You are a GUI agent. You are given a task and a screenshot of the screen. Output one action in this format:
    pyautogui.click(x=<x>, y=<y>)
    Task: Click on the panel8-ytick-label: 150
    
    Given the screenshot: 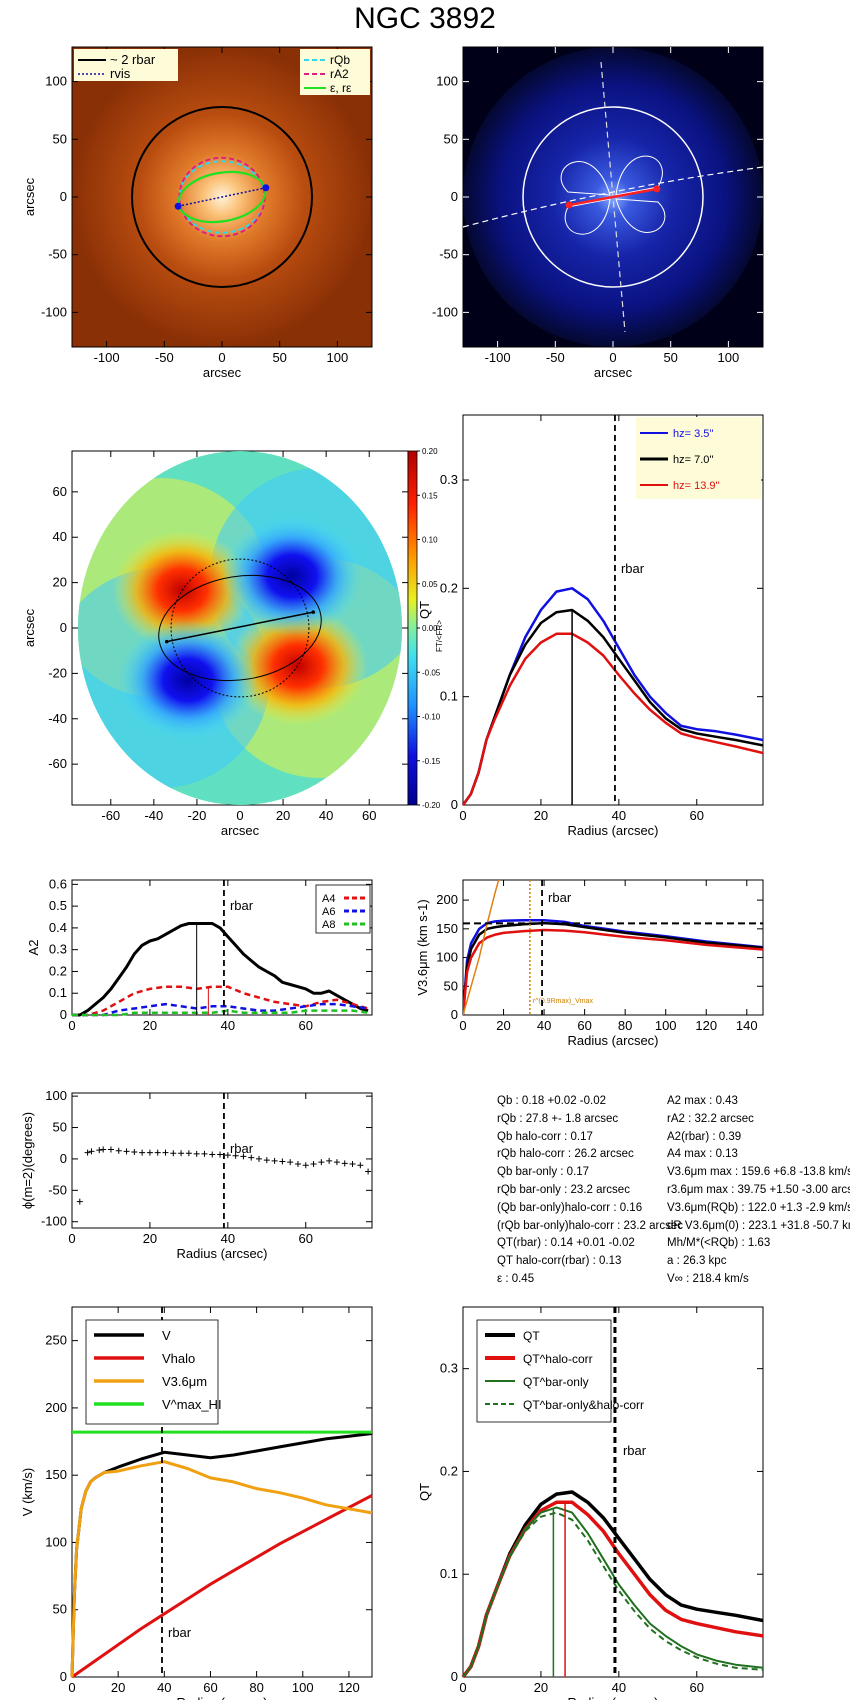 What is the action you would take?
    pyautogui.click(x=56, y=1474)
    